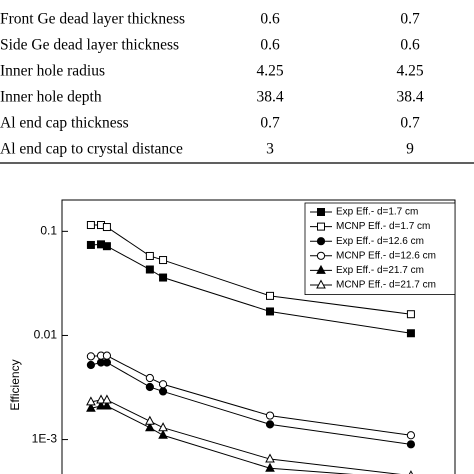 This screenshot has height=474, width=474. I want to click on legend-label: Exp Eff.- d=1.7 cm, so click(377, 212).